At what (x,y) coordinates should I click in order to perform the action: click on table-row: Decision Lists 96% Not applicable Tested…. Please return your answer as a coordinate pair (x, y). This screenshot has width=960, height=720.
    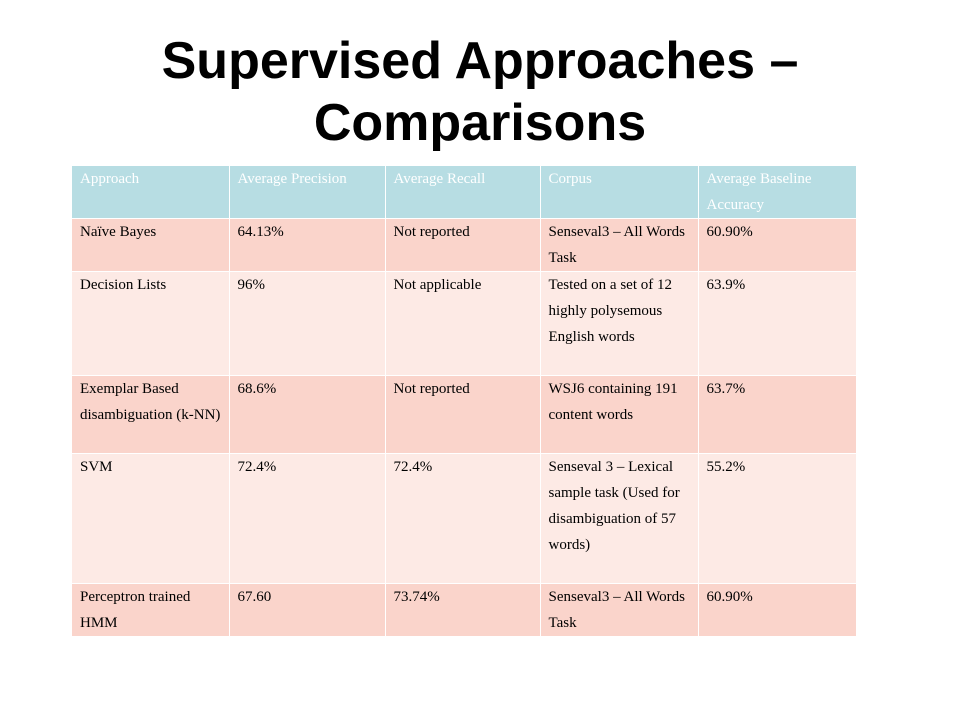
    Looking at the image, I should click on (464, 323).